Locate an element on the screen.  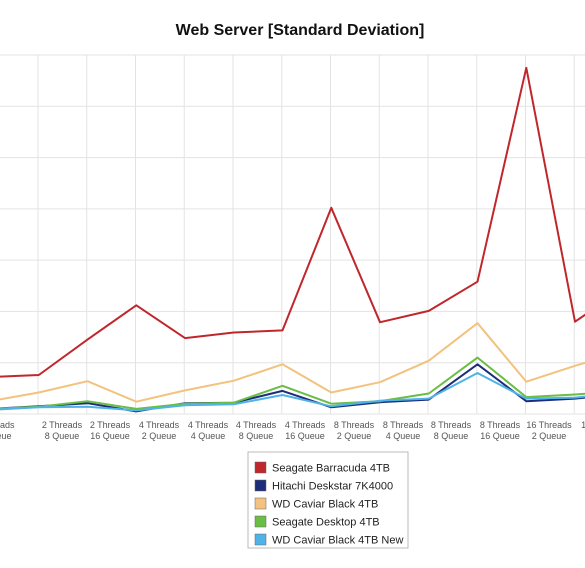
x-tick-label-threads: 16 T is located at coordinates (583, 425).